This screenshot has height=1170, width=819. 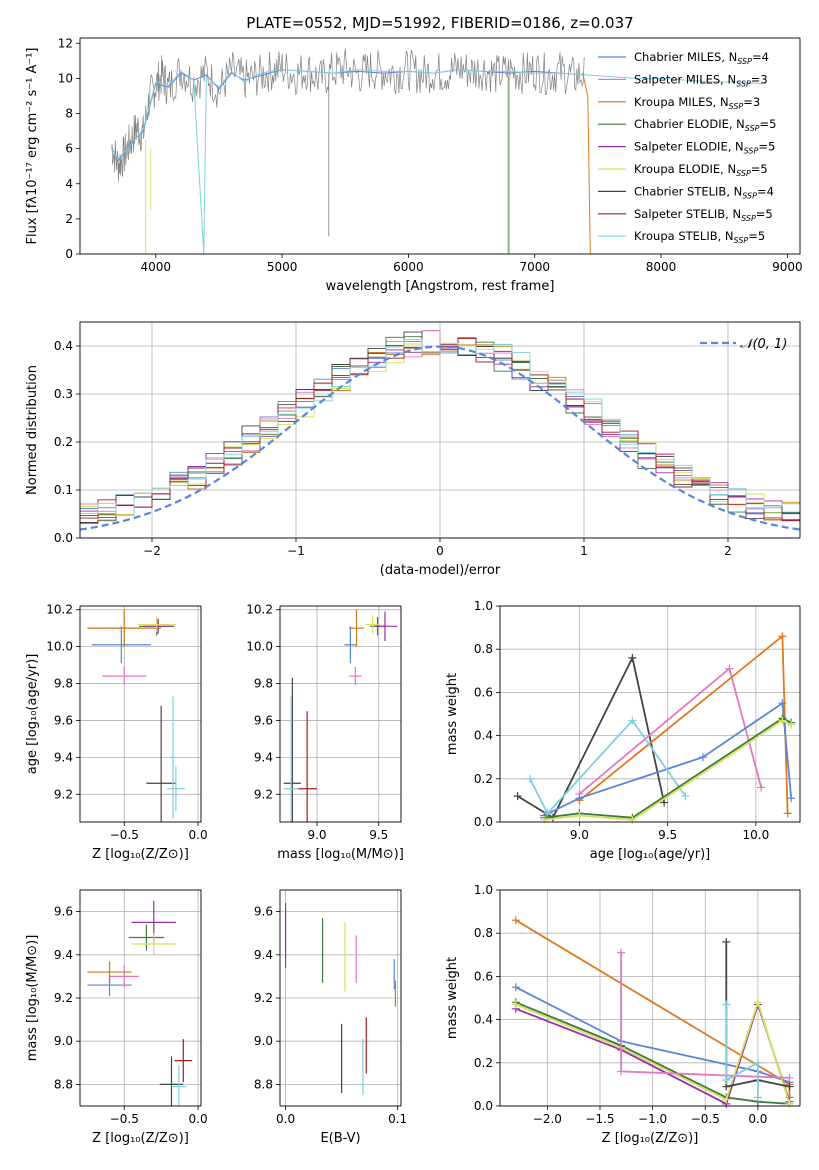 What do you see at coordinates (650, 854) in the screenshot?
I see `x-axis-label: age [log₁₀(age/yr)]` at bounding box center [650, 854].